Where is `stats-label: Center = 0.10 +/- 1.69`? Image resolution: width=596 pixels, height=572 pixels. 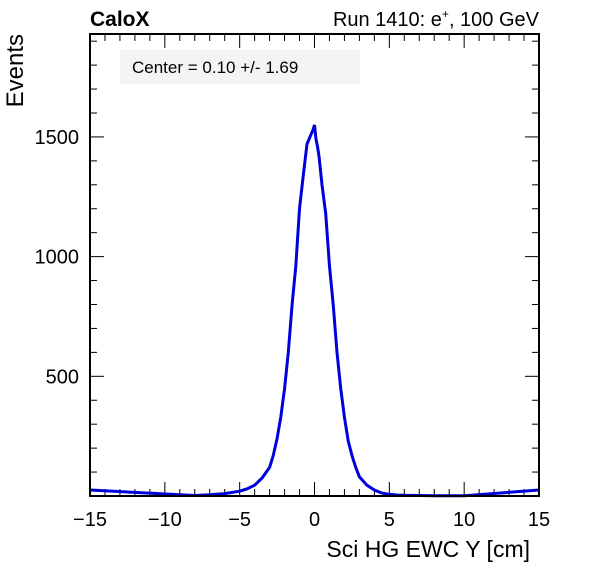 stats-label: Center = 0.10 +/- 1.69 is located at coordinates (215, 67).